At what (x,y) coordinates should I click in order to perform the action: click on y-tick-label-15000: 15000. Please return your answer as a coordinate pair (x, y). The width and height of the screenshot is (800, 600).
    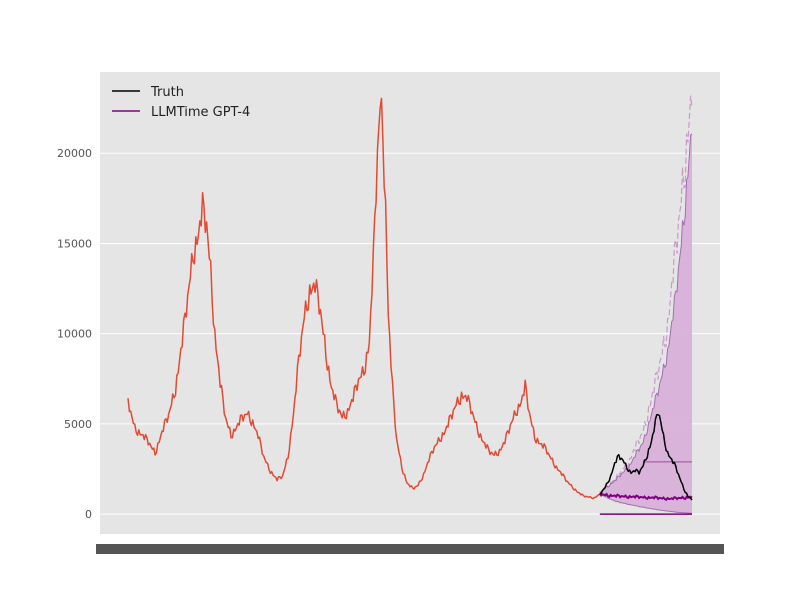
    Looking at the image, I should click on (74, 243).